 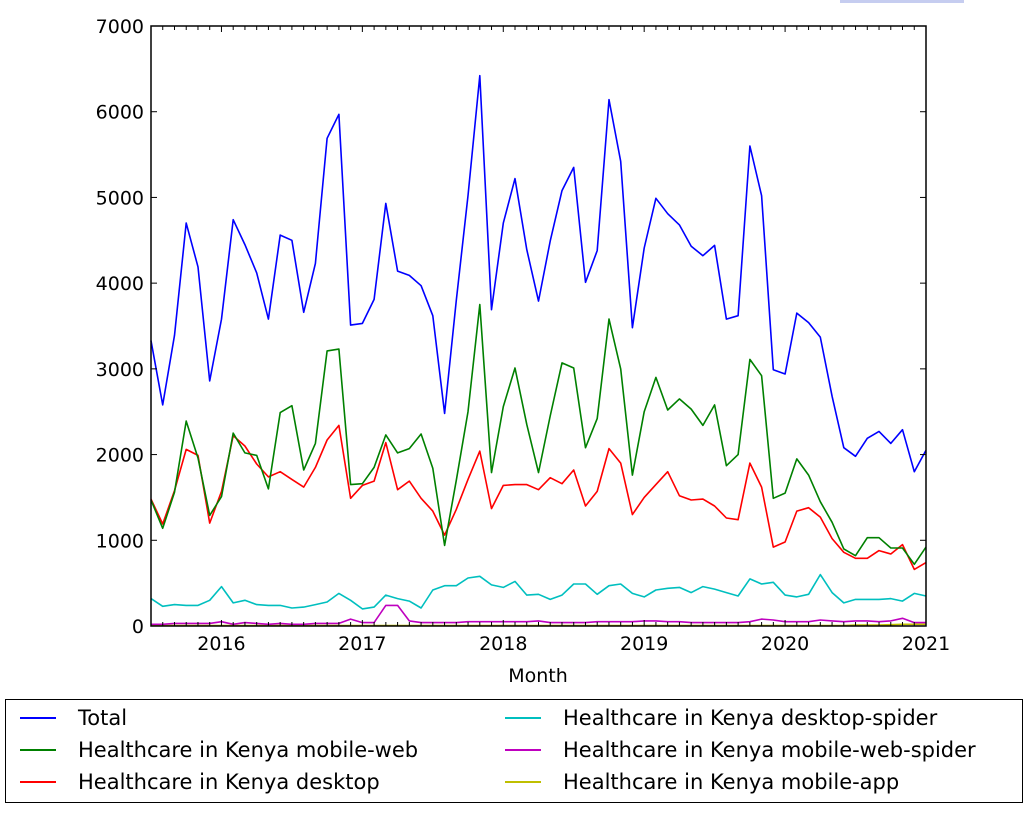 I want to click on x-tick-label: 2018, so click(x=503, y=644).